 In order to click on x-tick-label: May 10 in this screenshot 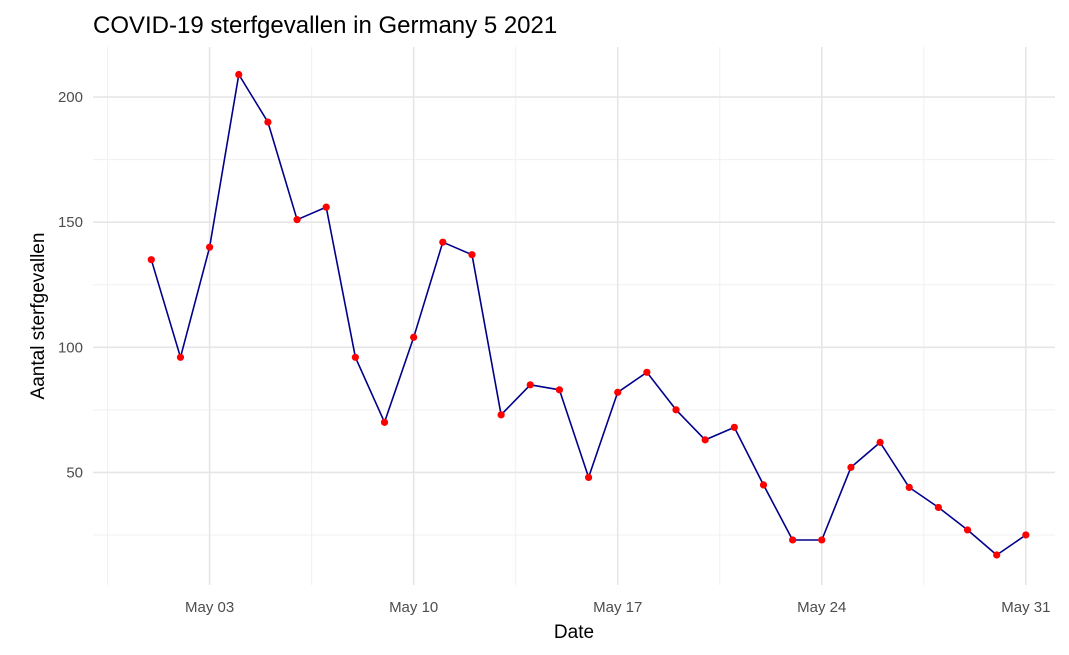, I will do `click(413, 607)`.